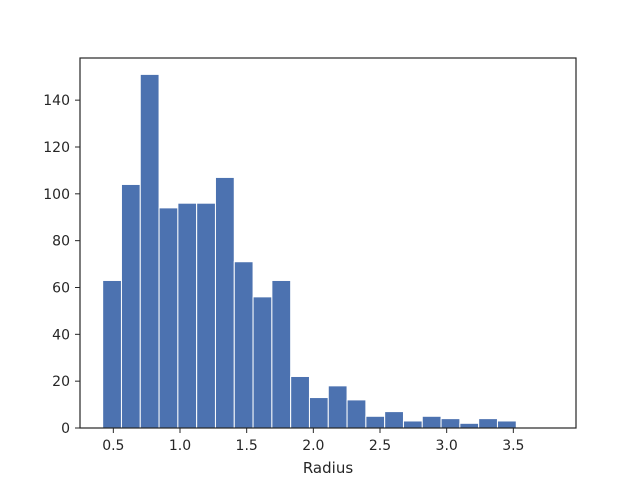  I want to click on y-tick-label: 60, so click(61, 288).